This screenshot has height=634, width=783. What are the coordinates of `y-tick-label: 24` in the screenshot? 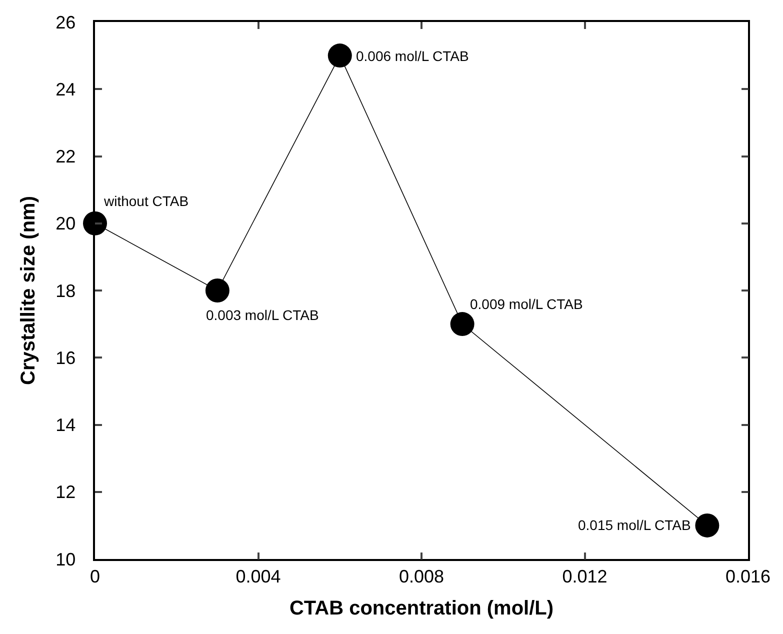 It's located at (66, 89).